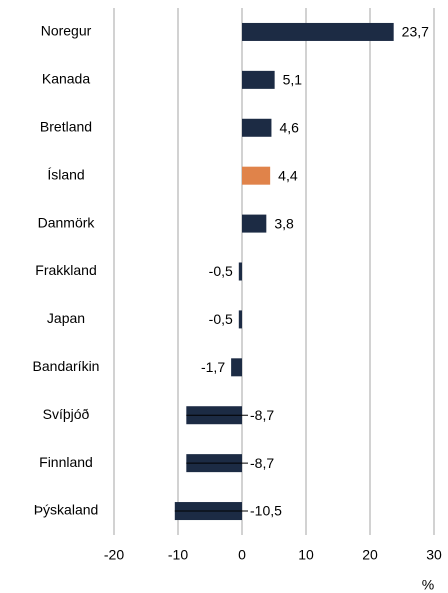 The width and height of the screenshot is (448, 593). Describe the element at coordinates (67, 222) in the screenshot. I see `y-tick-label: Danmörk` at that location.